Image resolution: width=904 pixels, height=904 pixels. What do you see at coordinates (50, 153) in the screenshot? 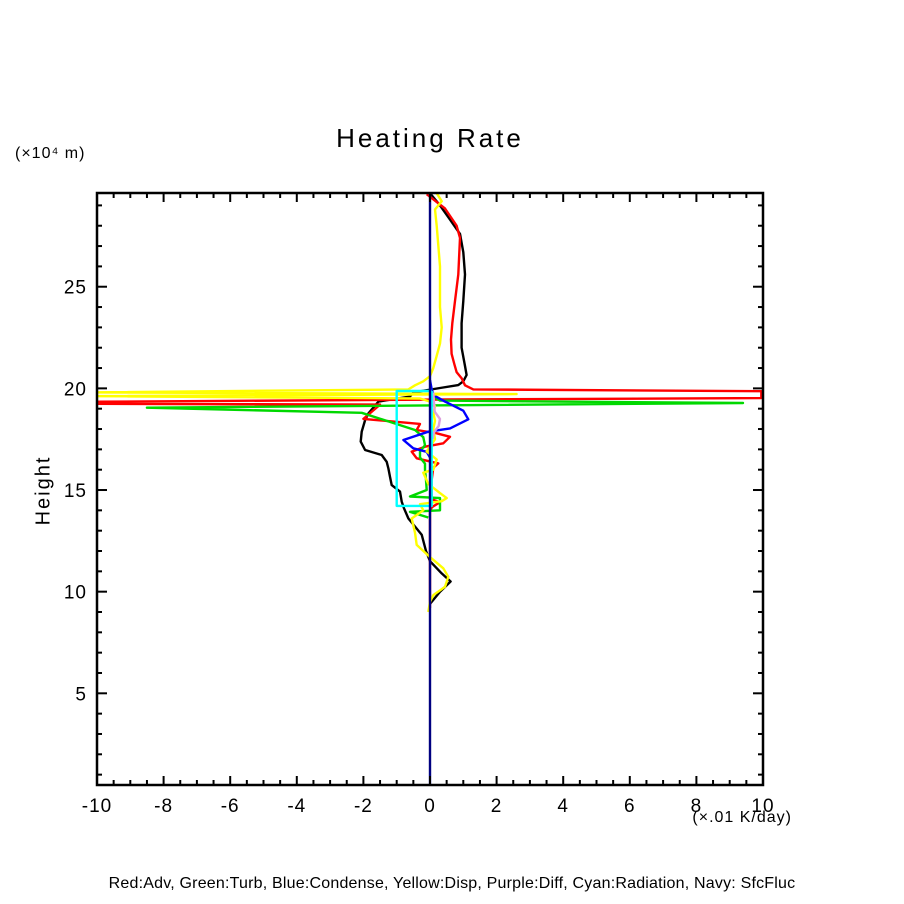
I see `y-axis-unit-label: (×10⁴ m)` at bounding box center [50, 153].